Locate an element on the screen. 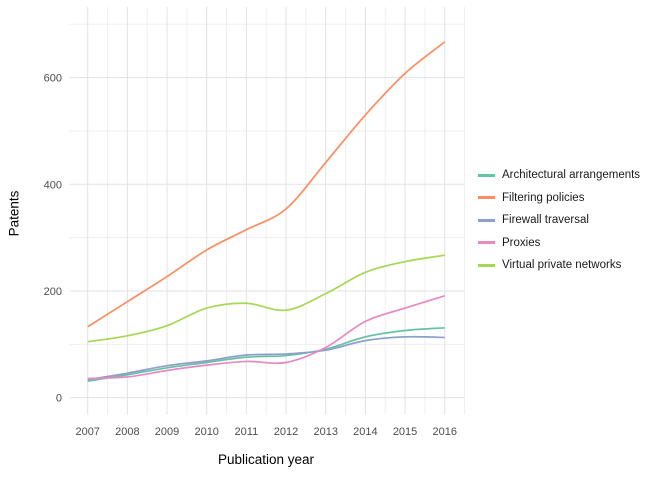  y-axis-title: Patents is located at coordinates (14, 213).